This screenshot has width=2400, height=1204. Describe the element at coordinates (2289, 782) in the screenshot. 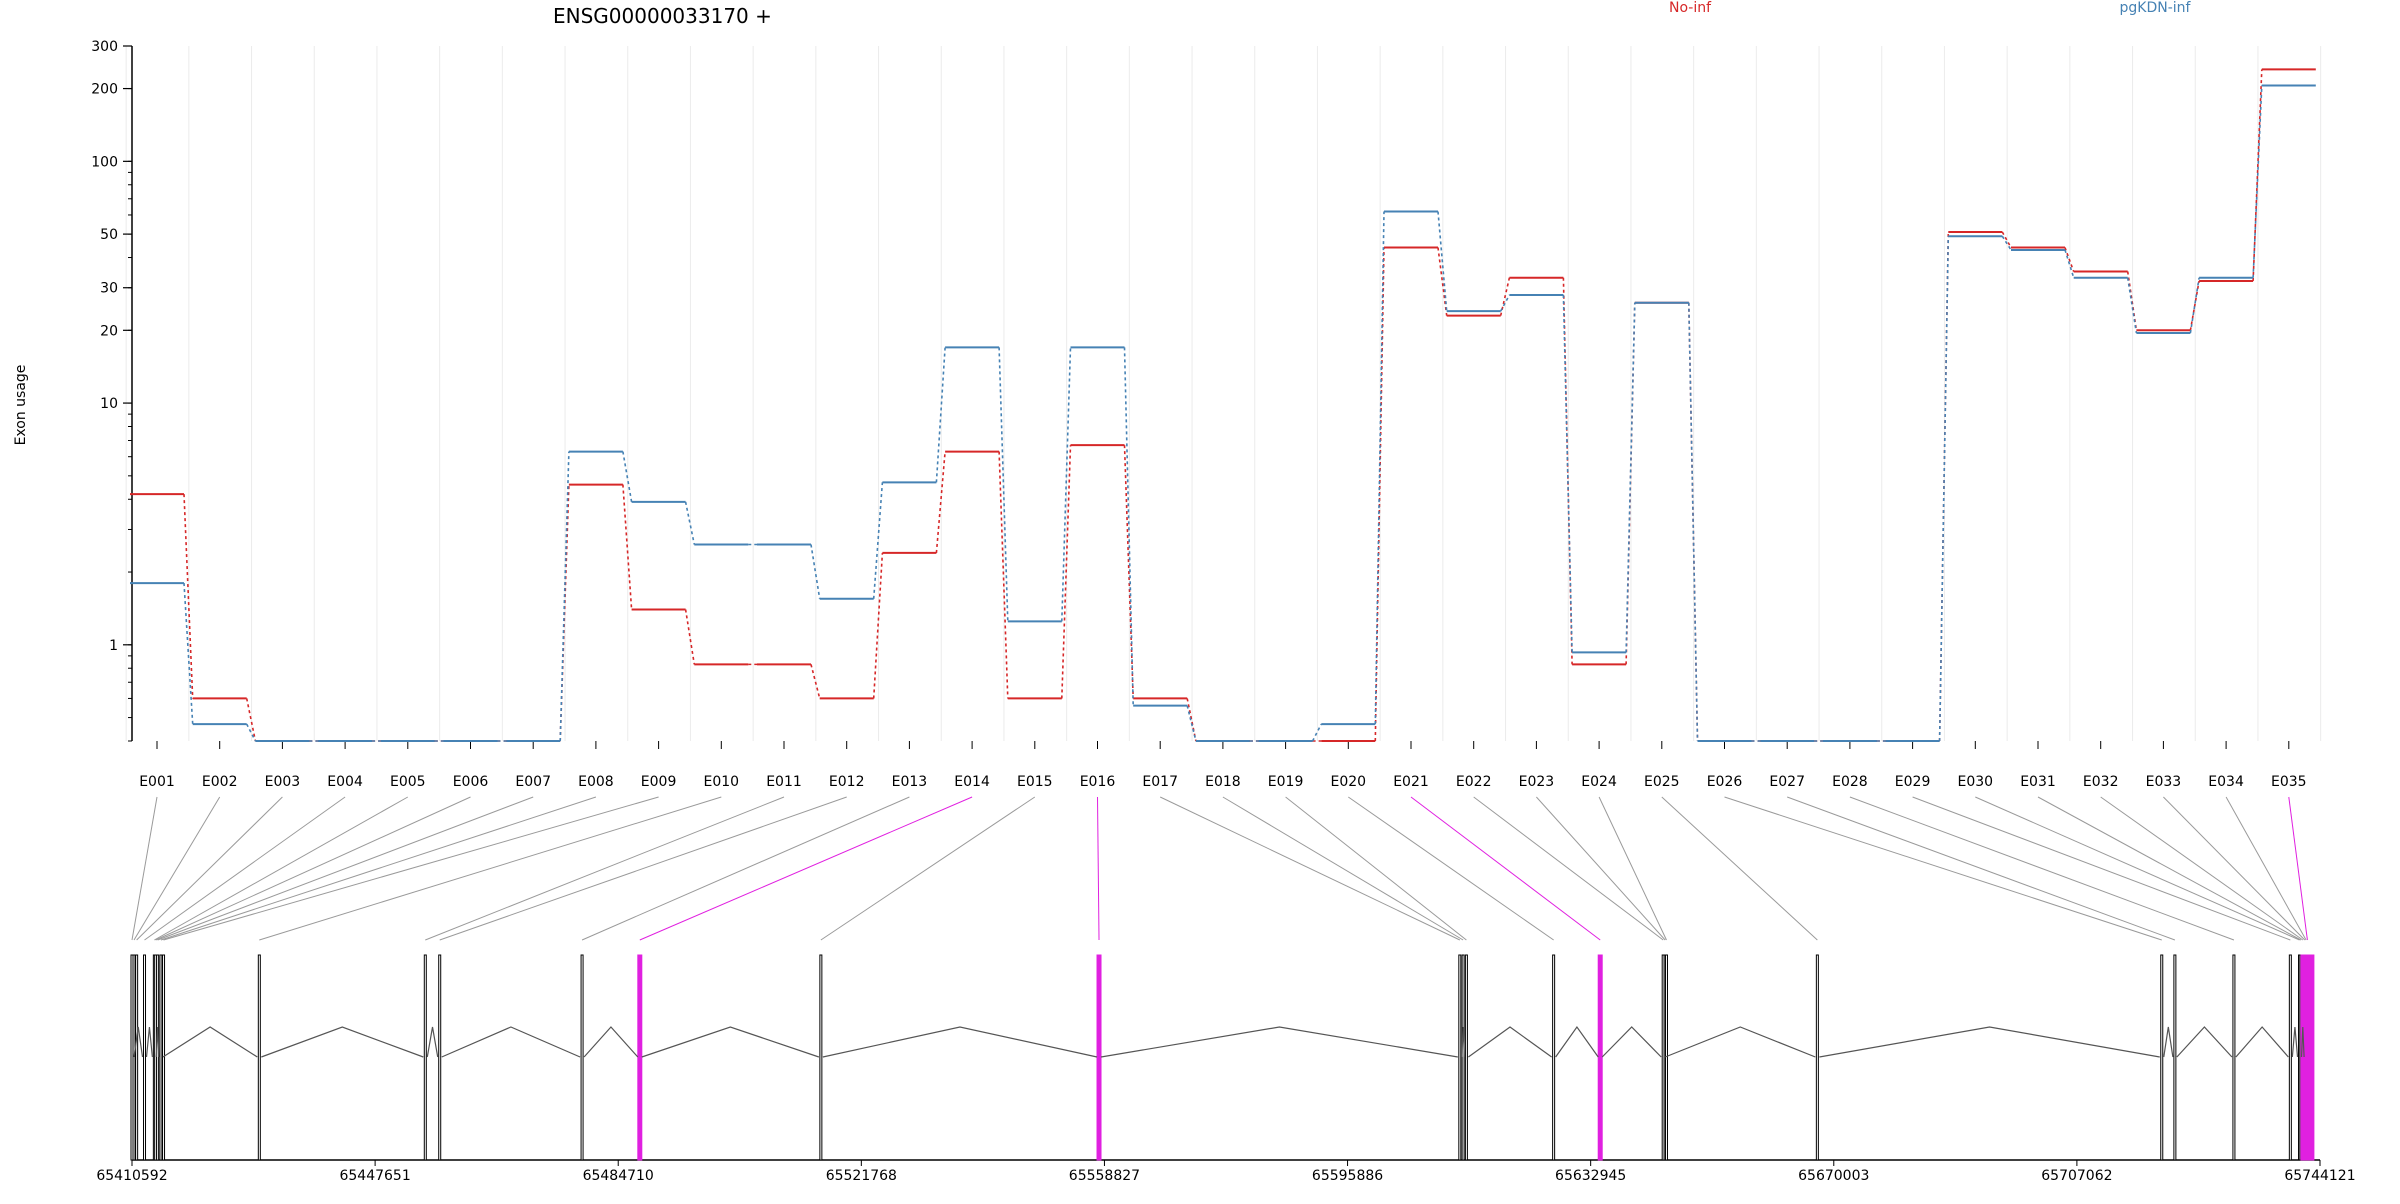

I see `x-tick-label: E035` at that location.